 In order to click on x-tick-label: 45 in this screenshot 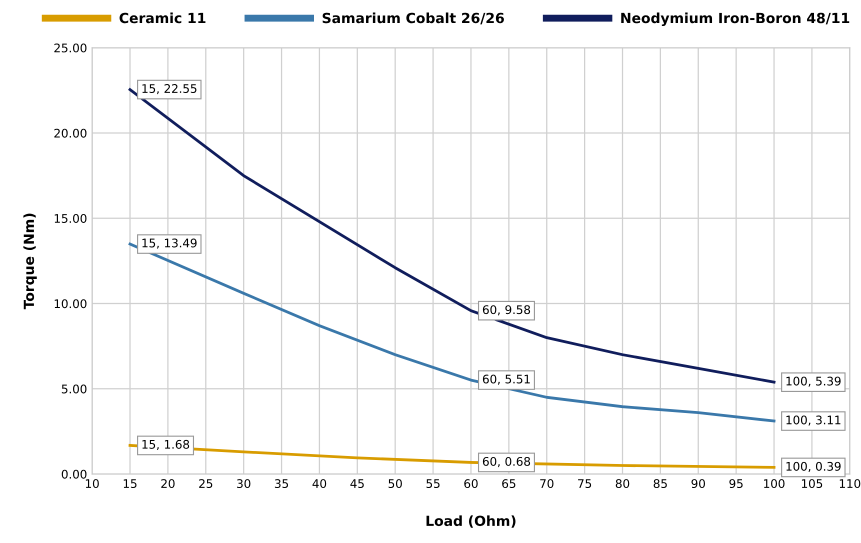, I will do `click(357, 483)`.